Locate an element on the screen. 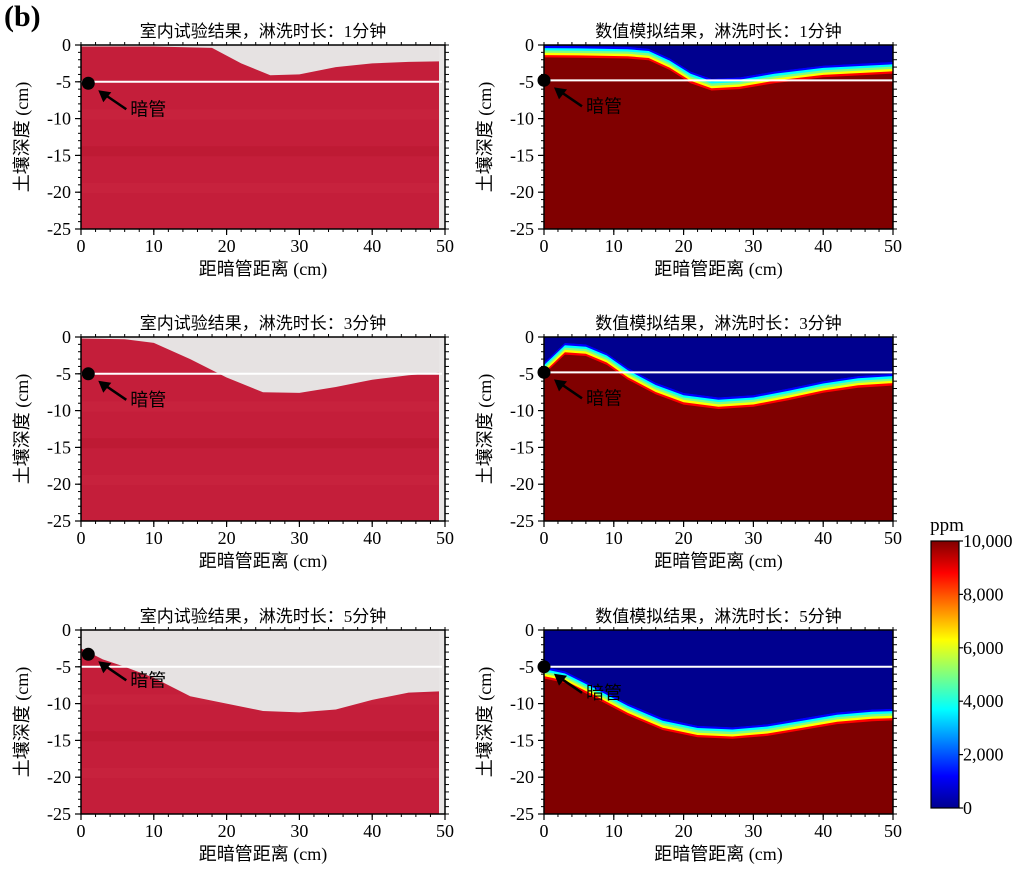  chart-title: 数值模拟结果，淋洗时长：3分钟 is located at coordinates (718, 323).